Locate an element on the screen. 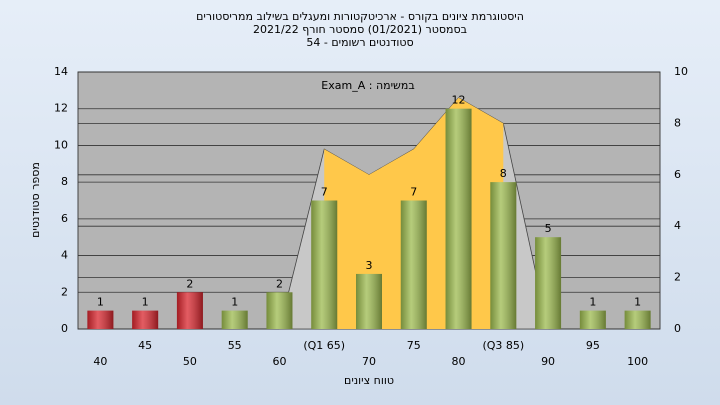 Image resolution: width=720 pixels, height=405 pixels. chart-subtitle: סטודנטים רשומים - 54 is located at coordinates (359, 42).